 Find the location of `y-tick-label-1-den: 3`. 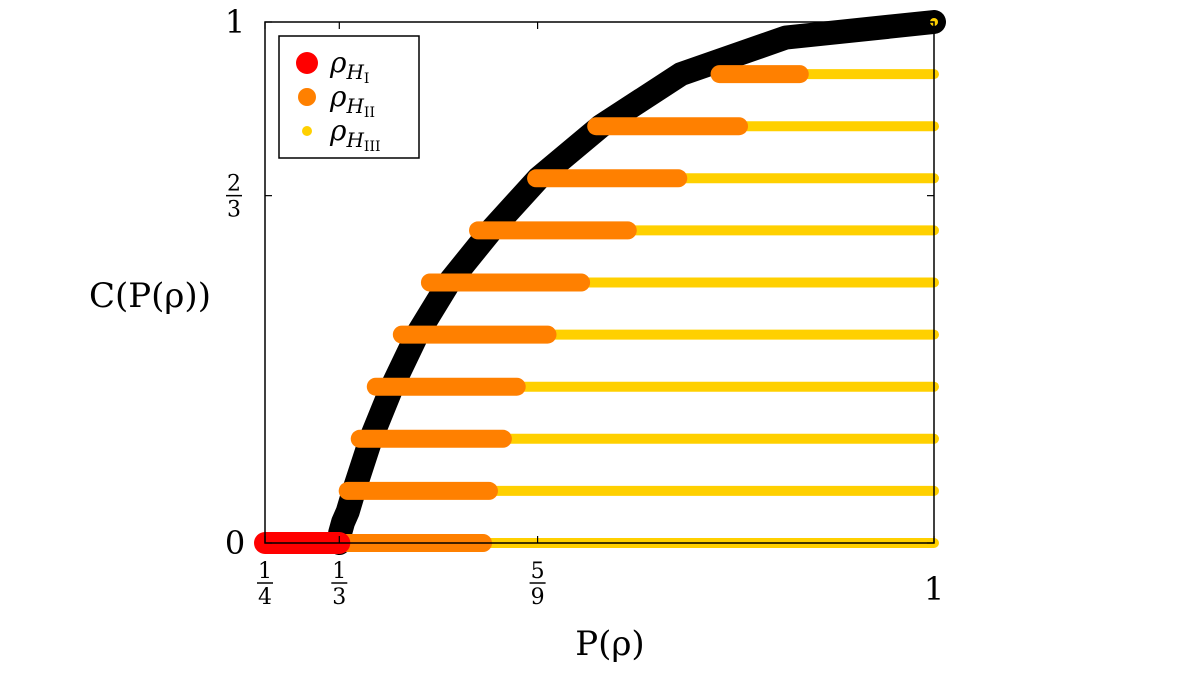

y-tick-label-1-den: 3 is located at coordinates (234, 210).